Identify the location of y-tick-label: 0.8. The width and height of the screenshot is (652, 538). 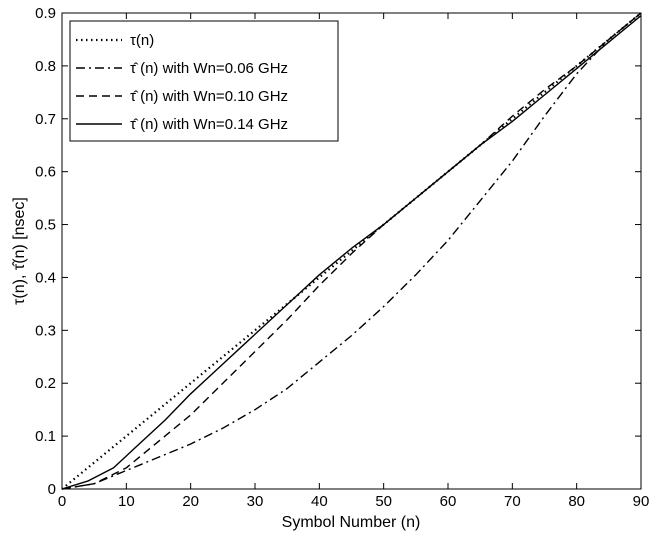
(45, 66).